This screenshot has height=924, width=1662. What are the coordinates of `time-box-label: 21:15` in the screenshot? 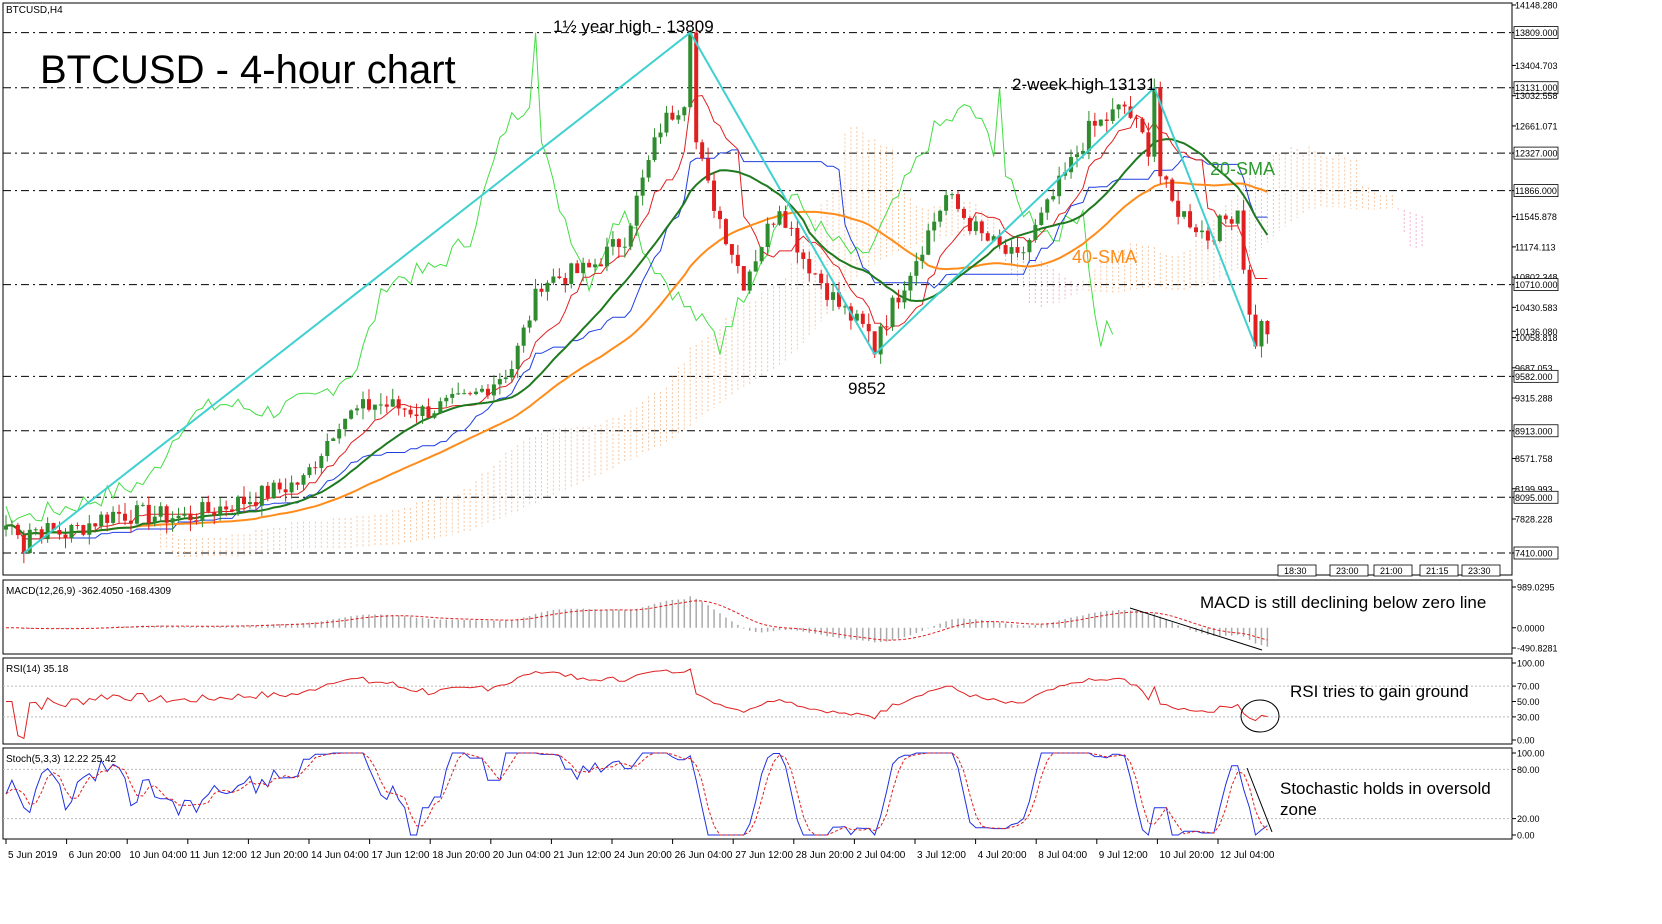 It's located at (1437, 571).